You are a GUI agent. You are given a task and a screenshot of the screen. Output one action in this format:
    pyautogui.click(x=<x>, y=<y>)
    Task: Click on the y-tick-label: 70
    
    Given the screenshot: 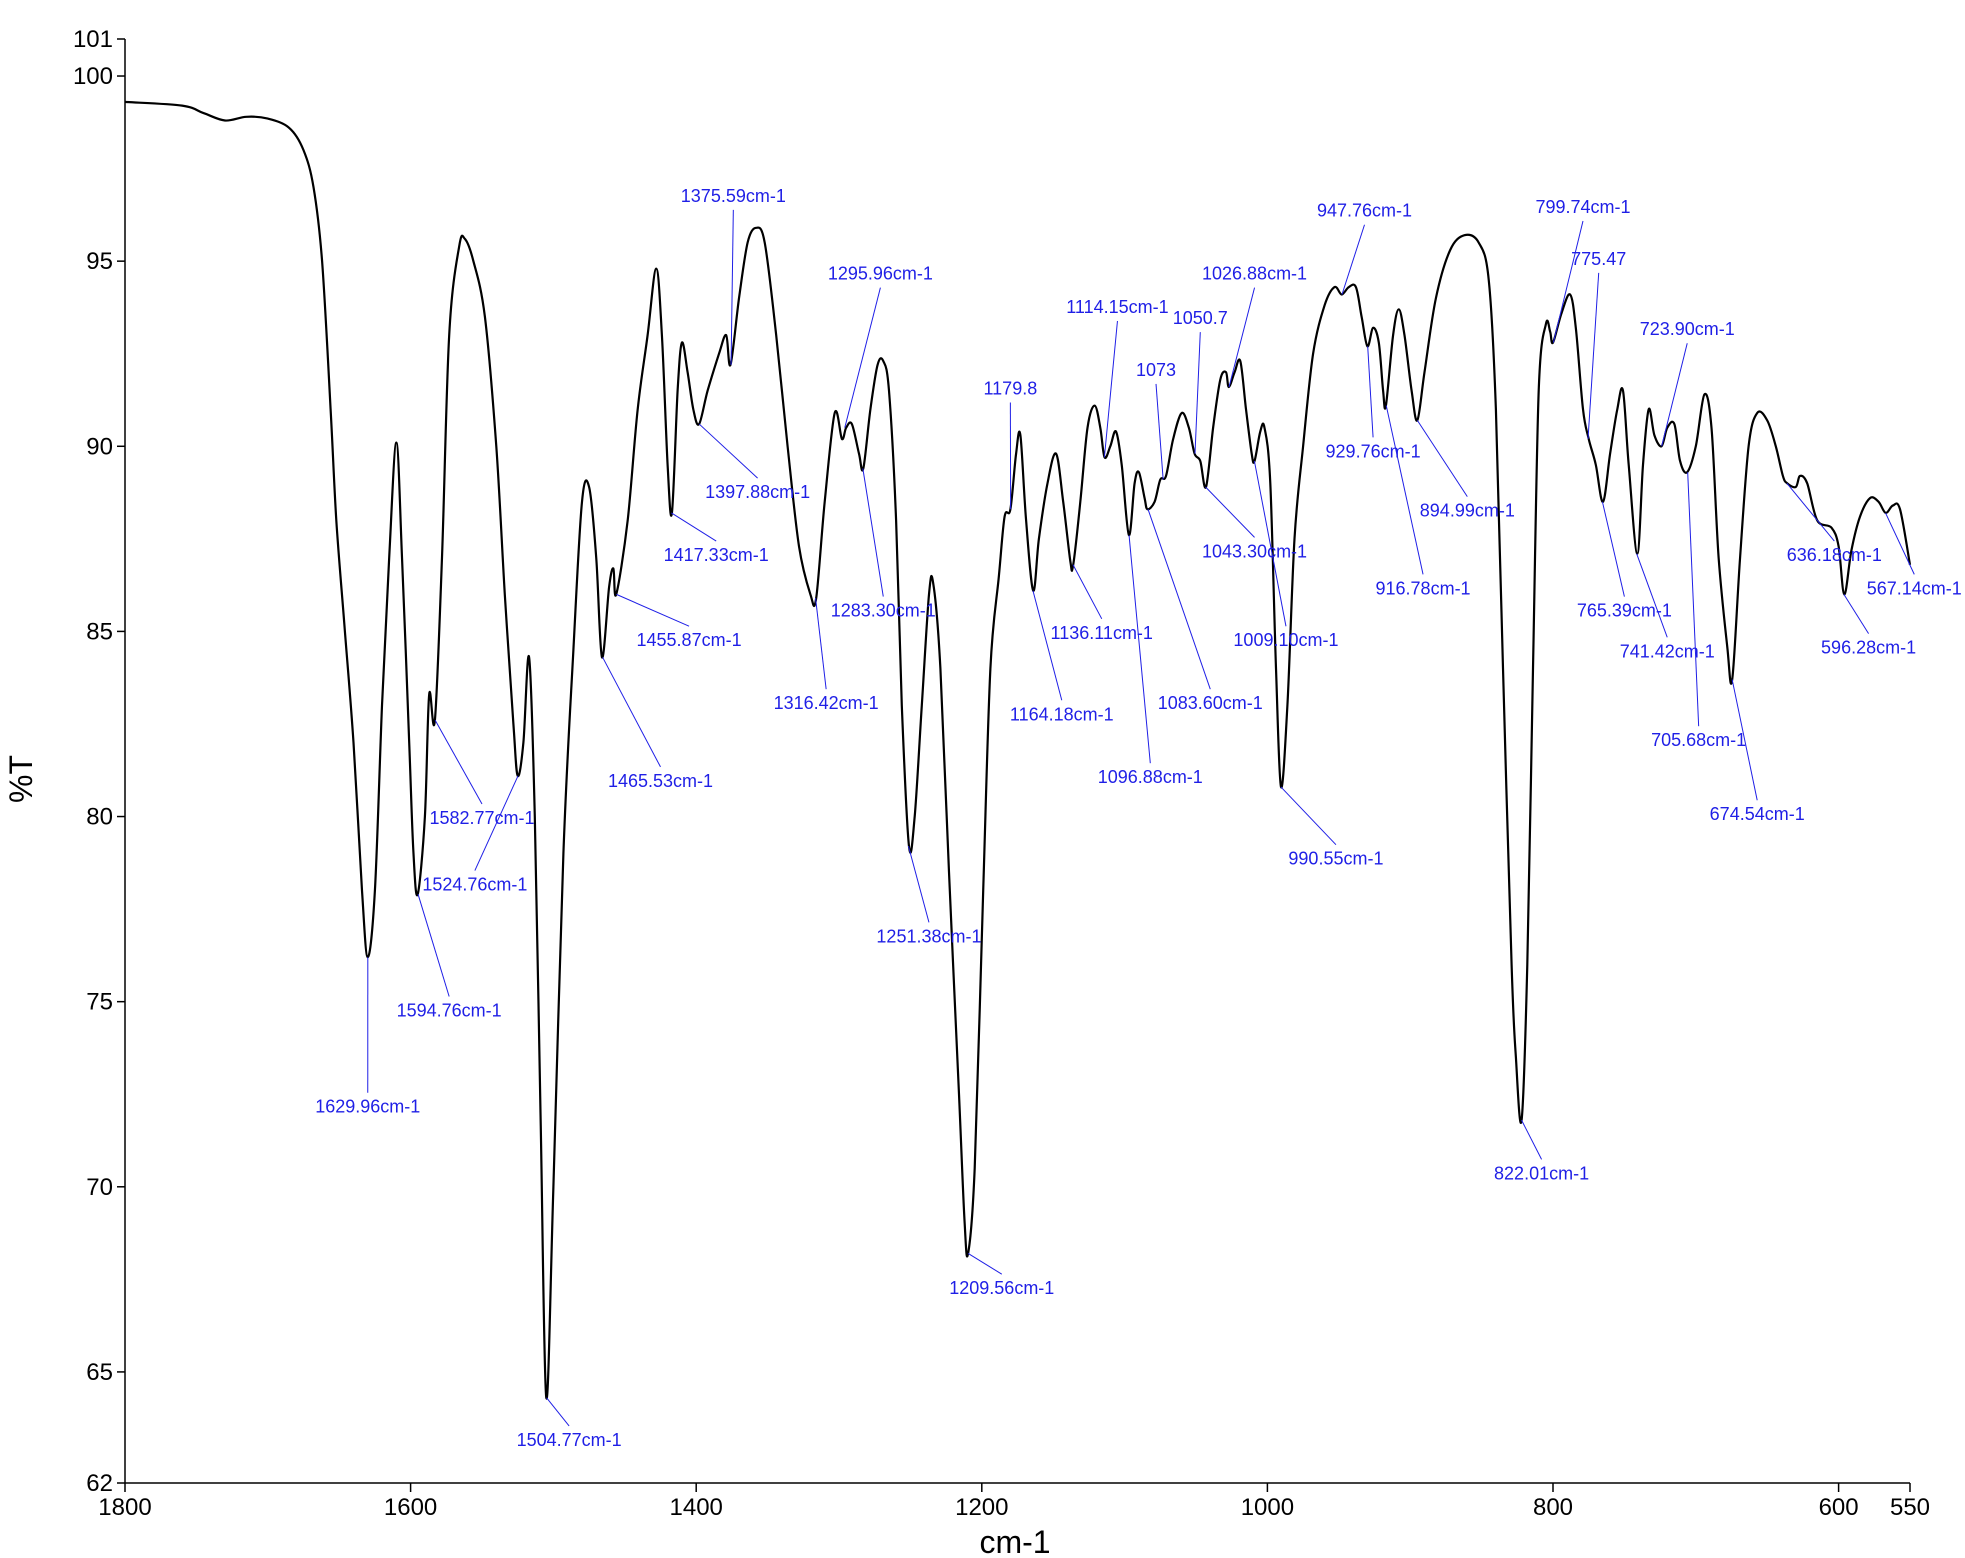 What is the action you would take?
    pyautogui.click(x=99, y=1187)
    